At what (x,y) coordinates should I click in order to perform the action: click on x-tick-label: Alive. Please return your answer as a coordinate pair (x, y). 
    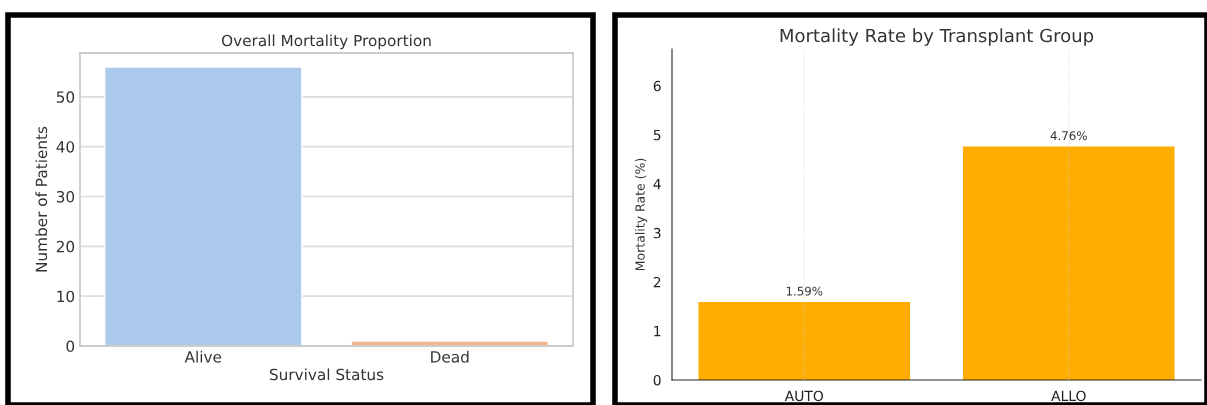
    Looking at the image, I should click on (203, 356).